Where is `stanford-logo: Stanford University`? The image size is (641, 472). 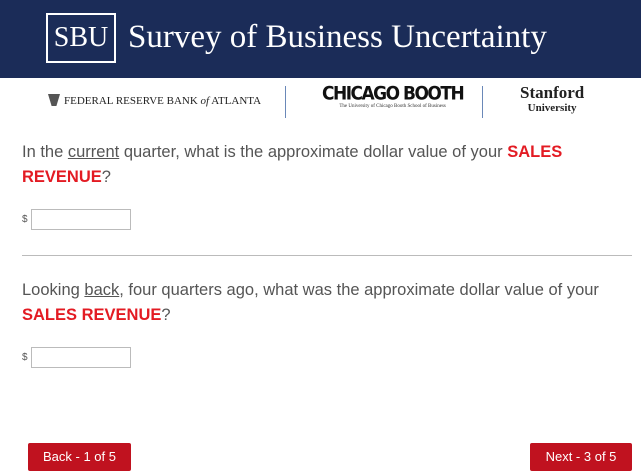
stanford-logo: Stanford University is located at coordinates (552, 99).